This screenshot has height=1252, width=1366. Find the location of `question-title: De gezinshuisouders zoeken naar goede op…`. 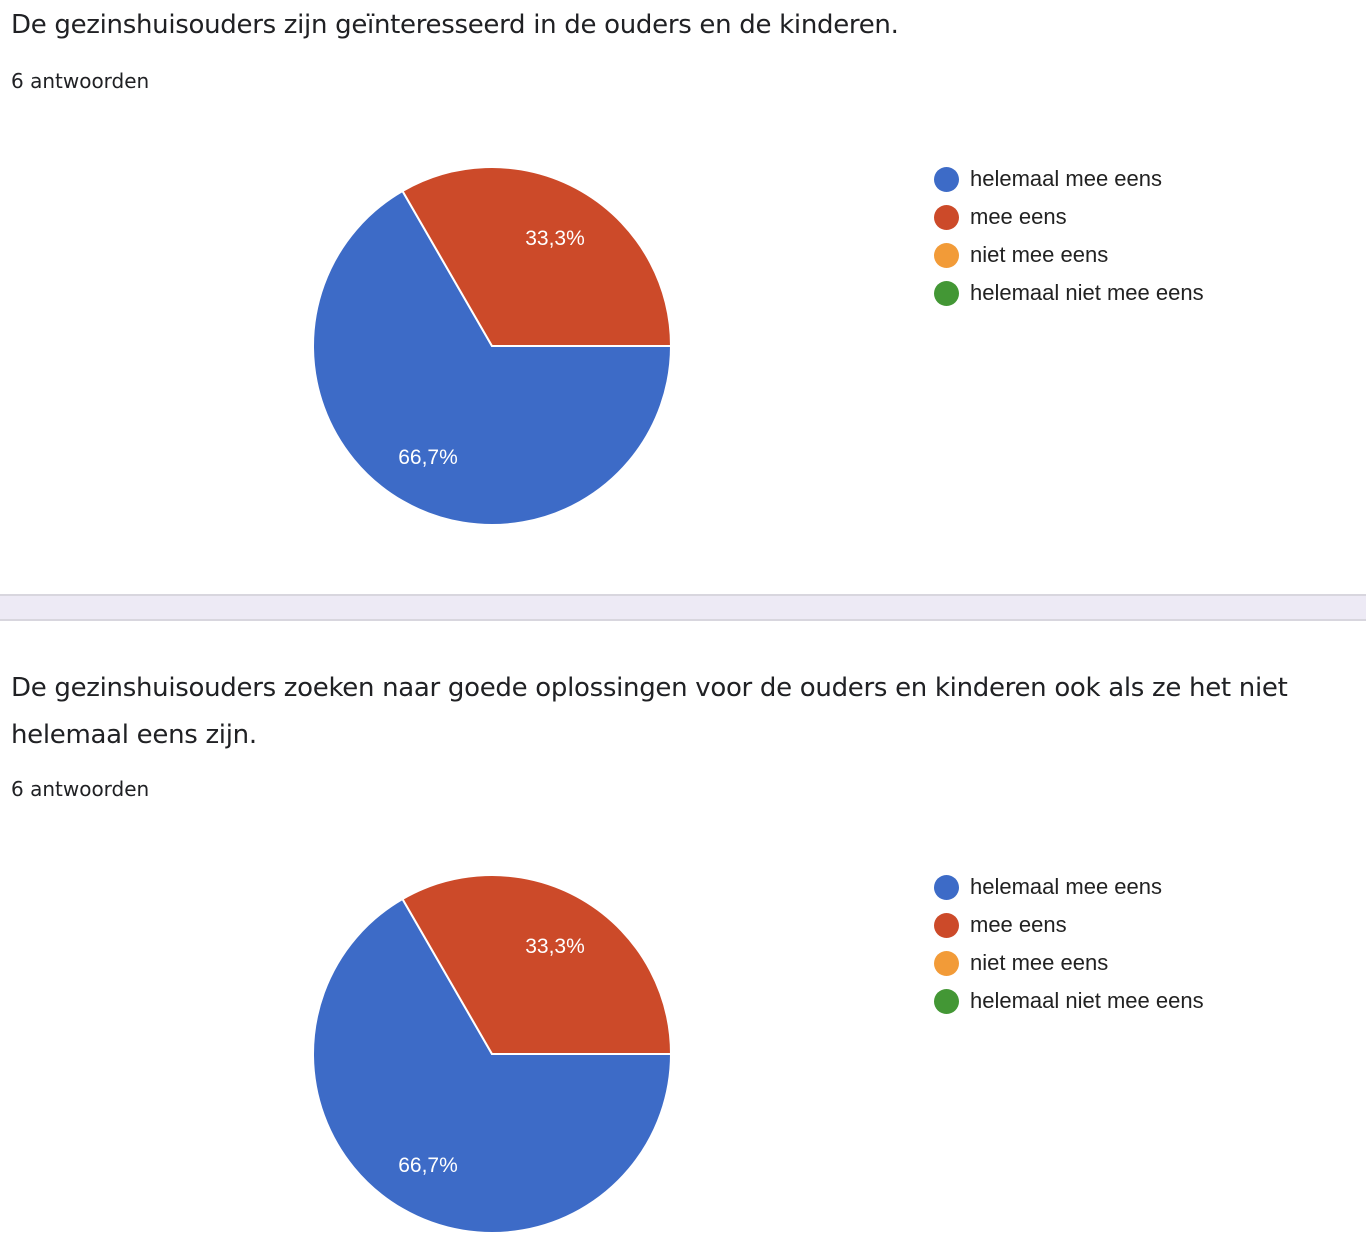

question-title: De gezinshuisouders zoeken naar goede op… is located at coordinates (649, 711).